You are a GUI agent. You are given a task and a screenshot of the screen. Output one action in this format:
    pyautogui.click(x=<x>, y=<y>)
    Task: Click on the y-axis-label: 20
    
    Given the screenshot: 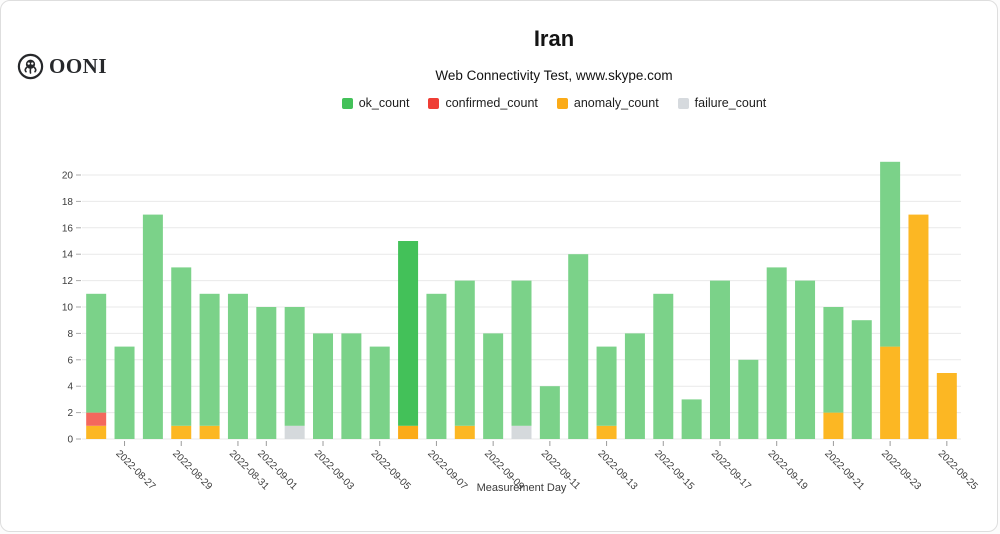 What is the action you would take?
    pyautogui.click(x=68, y=176)
    